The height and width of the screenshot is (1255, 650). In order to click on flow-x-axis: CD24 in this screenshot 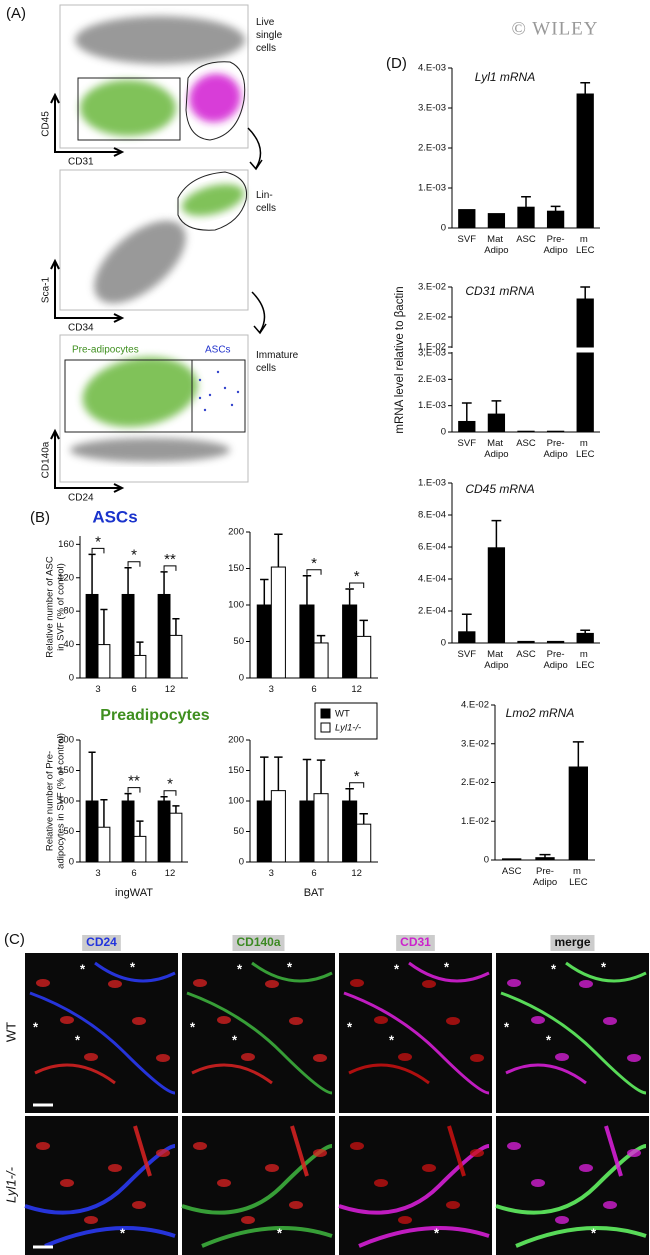, I will do `click(81, 498)`.